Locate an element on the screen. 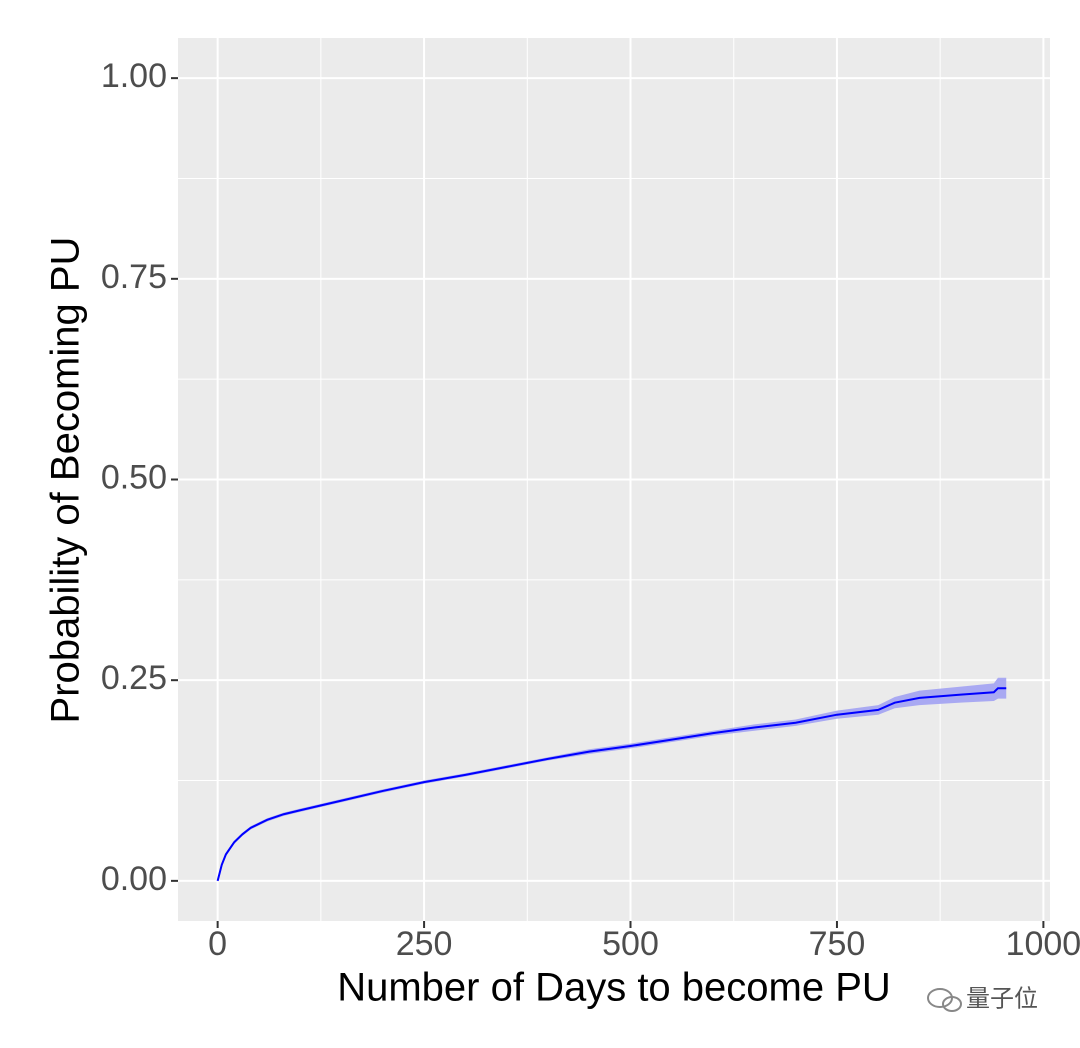  x-tick-label: 250 is located at coordinates (424, 944).